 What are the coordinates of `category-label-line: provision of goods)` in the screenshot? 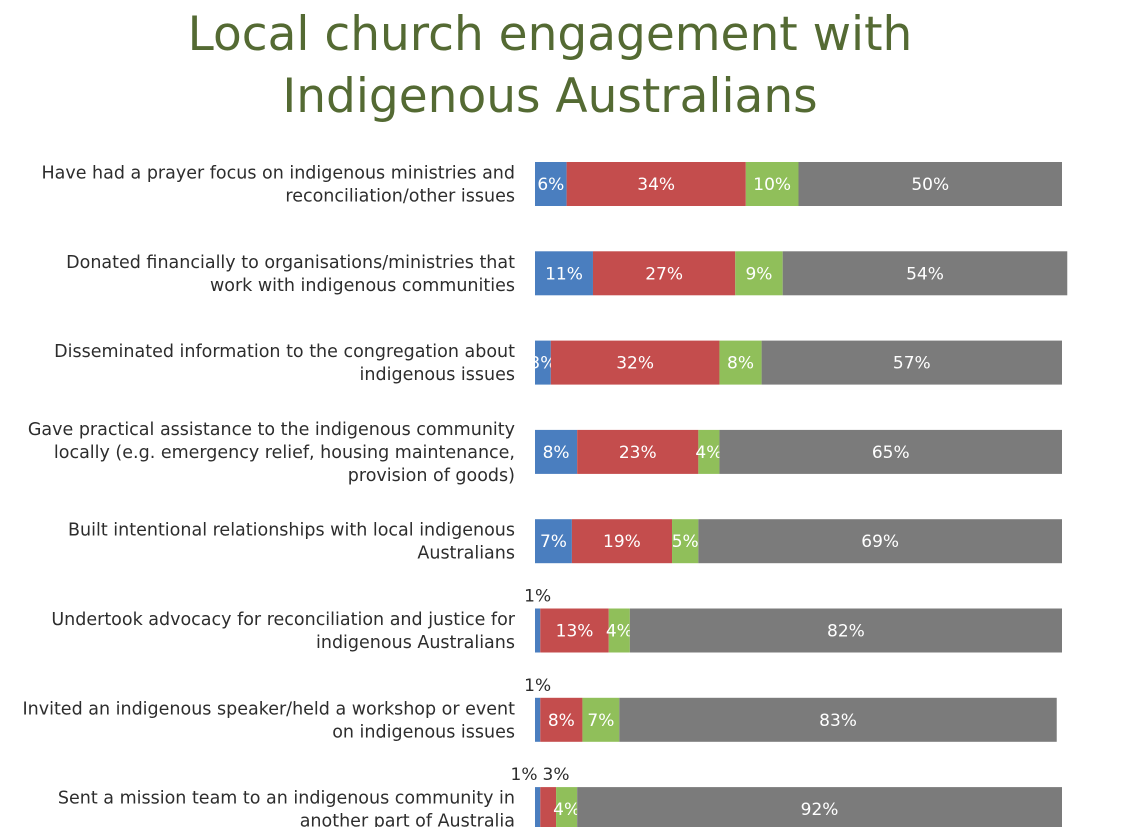 It's located at (431, 476).